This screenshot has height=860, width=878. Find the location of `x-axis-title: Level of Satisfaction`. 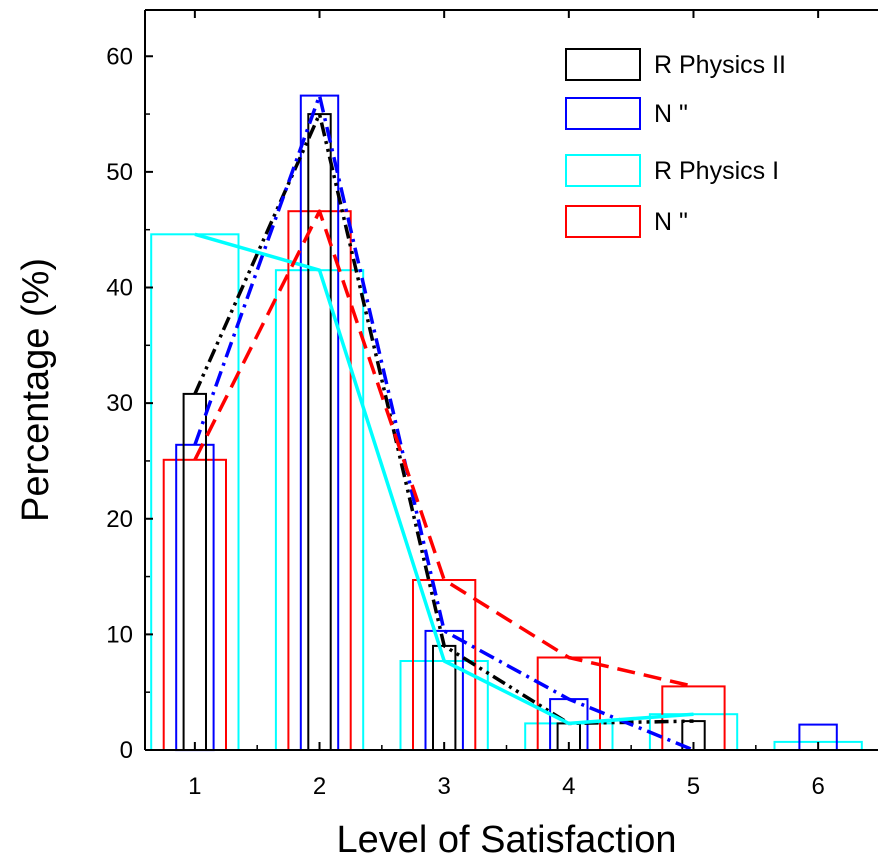

x-axis-title: Level of Satisfaction is located at coordinates (506, 839).